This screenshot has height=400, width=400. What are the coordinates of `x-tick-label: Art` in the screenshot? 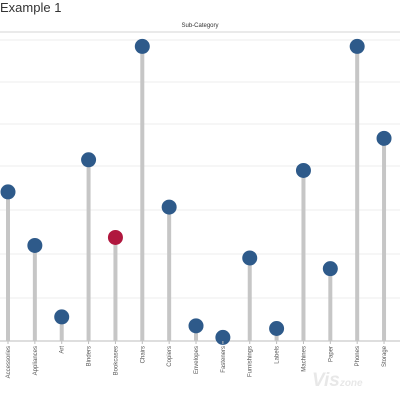 It's located at (63, 350).